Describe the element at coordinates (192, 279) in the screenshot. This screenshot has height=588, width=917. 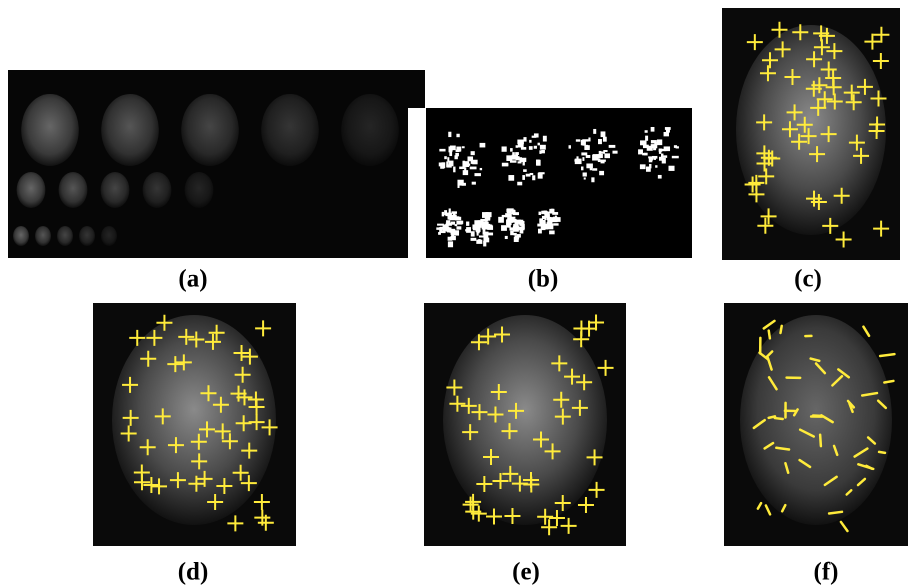
I see `panel-label: (a)` at that location.